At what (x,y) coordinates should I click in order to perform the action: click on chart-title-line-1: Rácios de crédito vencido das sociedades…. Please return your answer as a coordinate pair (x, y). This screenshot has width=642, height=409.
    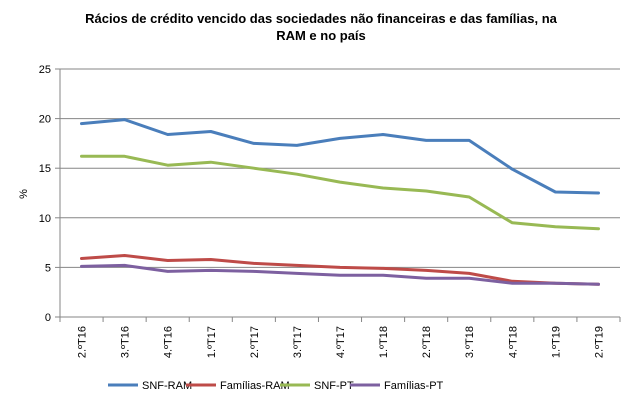
    Looking at the image, I should click on (321, 18).